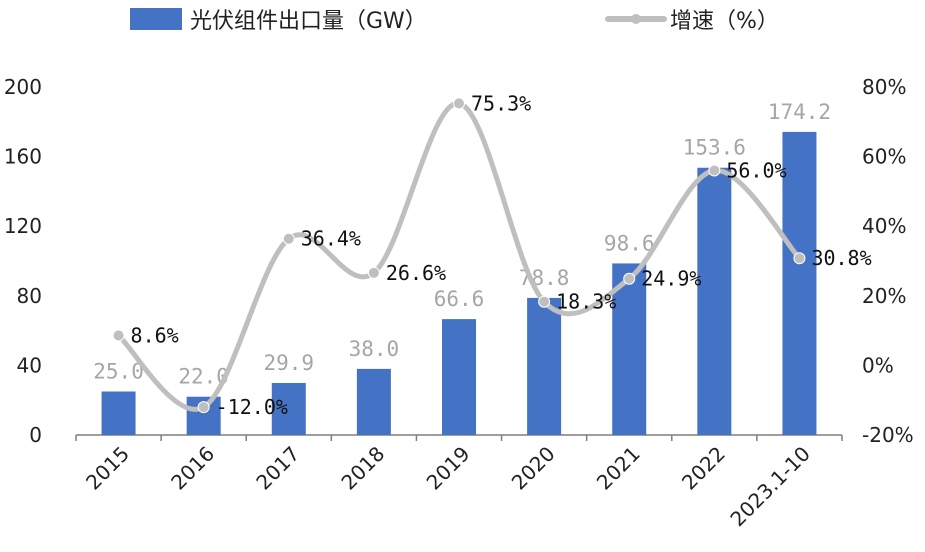  Describe the element at coordinates (703, 468) in the screenshot. I see `category-label: 2022` at that location.